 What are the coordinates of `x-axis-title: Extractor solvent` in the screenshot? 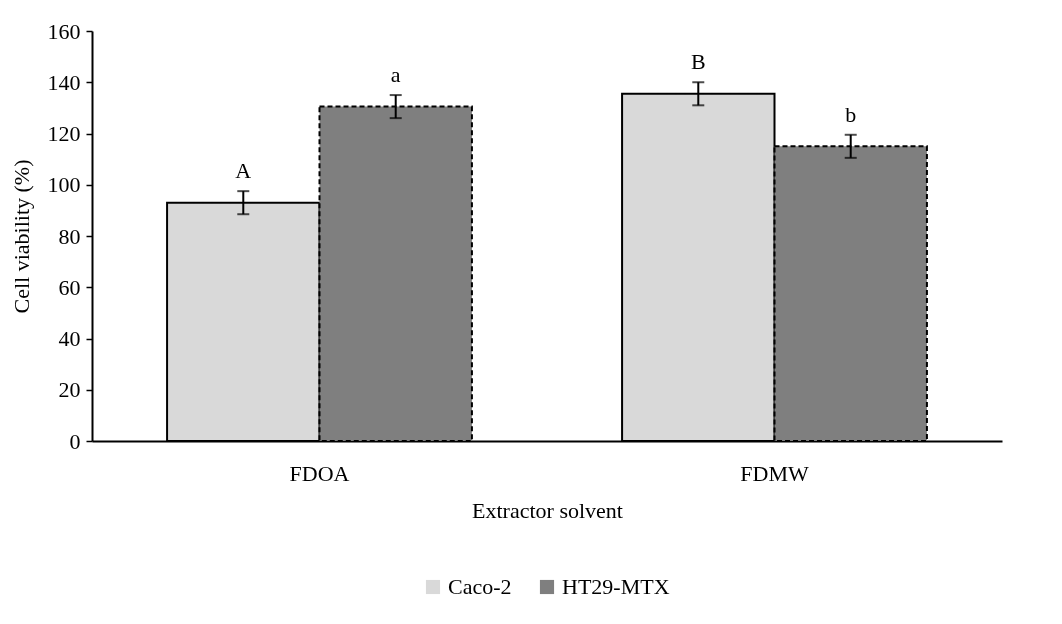 It's located at (547, 510).